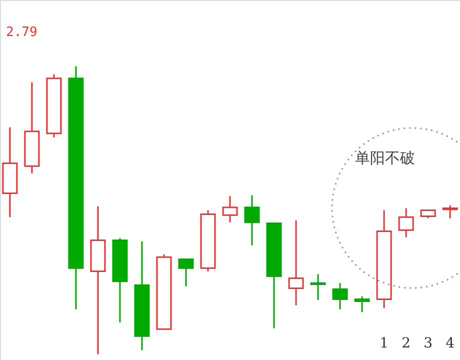  Describe the element at coordinates (385, 158) in the screenshot. I see `annotation: 单阳不破` at that location.